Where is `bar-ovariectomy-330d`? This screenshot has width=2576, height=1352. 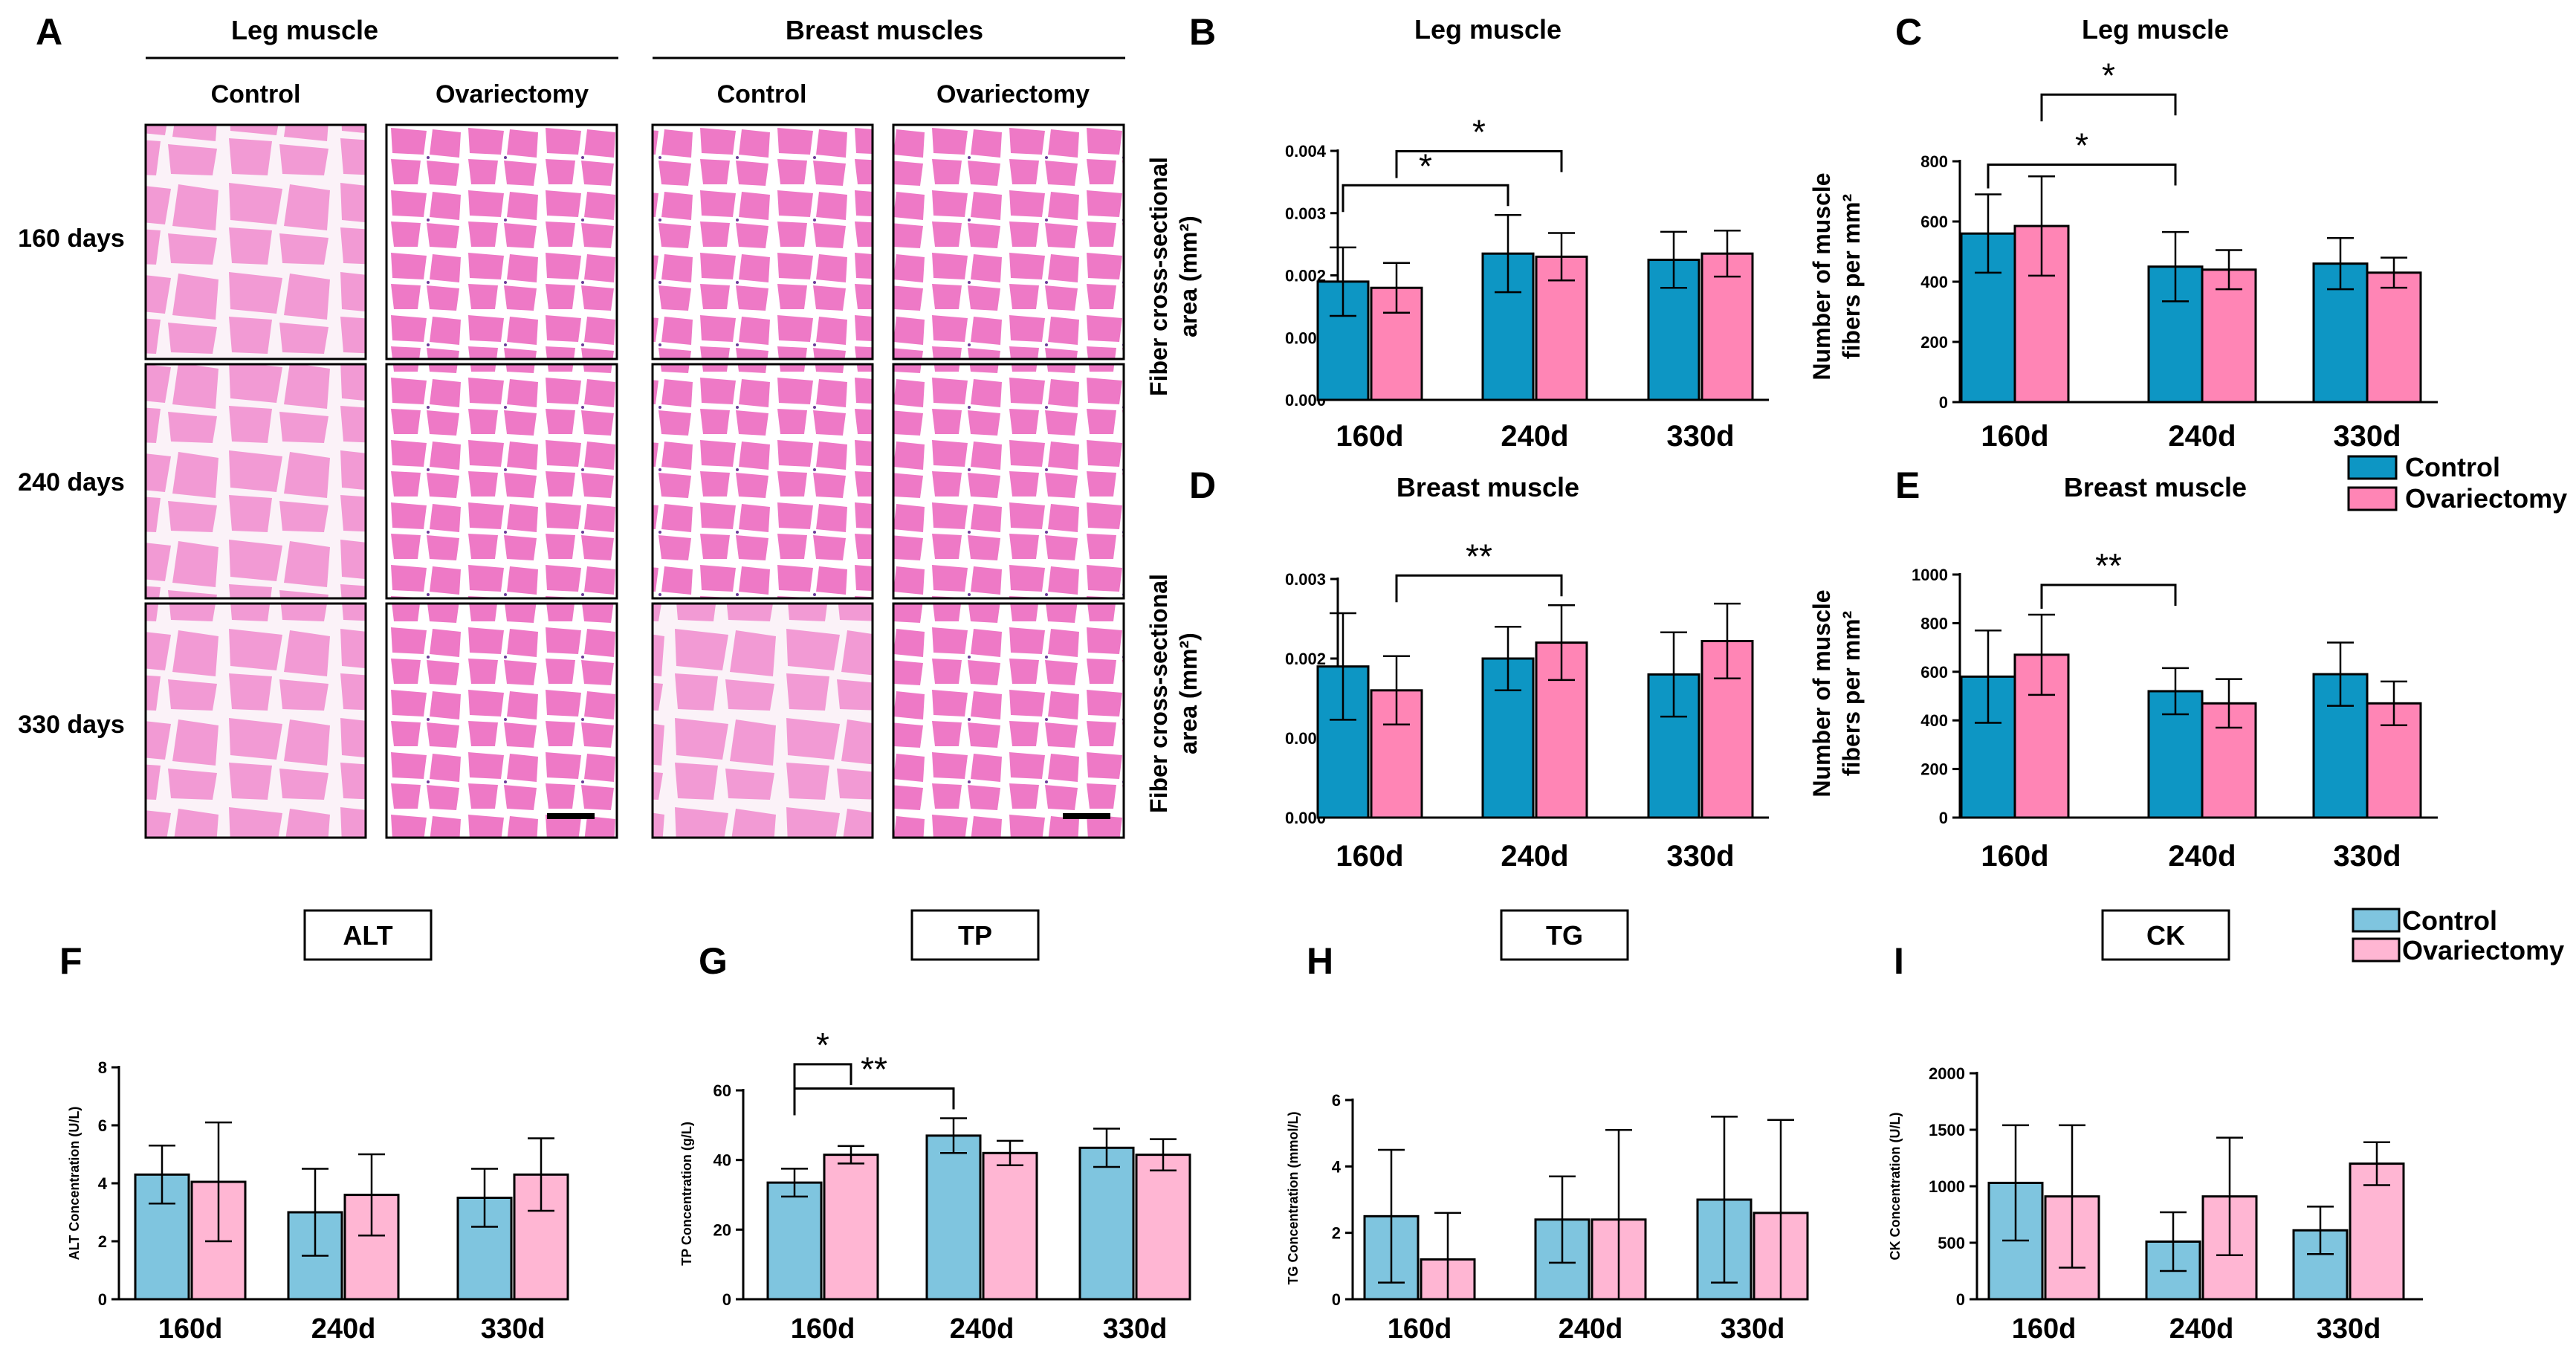
bar-ovariectomy-330d is located at coordinates (2394, 337).